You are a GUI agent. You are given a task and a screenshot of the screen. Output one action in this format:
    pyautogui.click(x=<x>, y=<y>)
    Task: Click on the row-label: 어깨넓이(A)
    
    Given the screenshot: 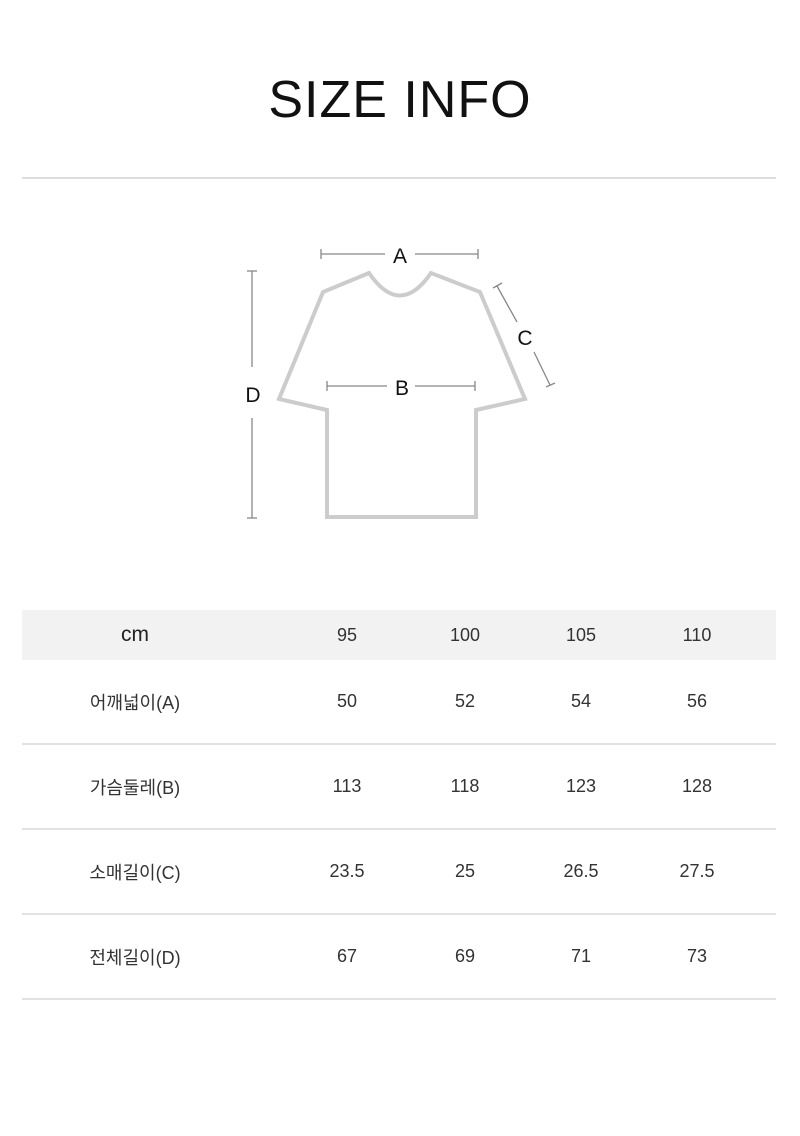 What is the action you would take?
    pyautogui.click(x=135, y=702)
    